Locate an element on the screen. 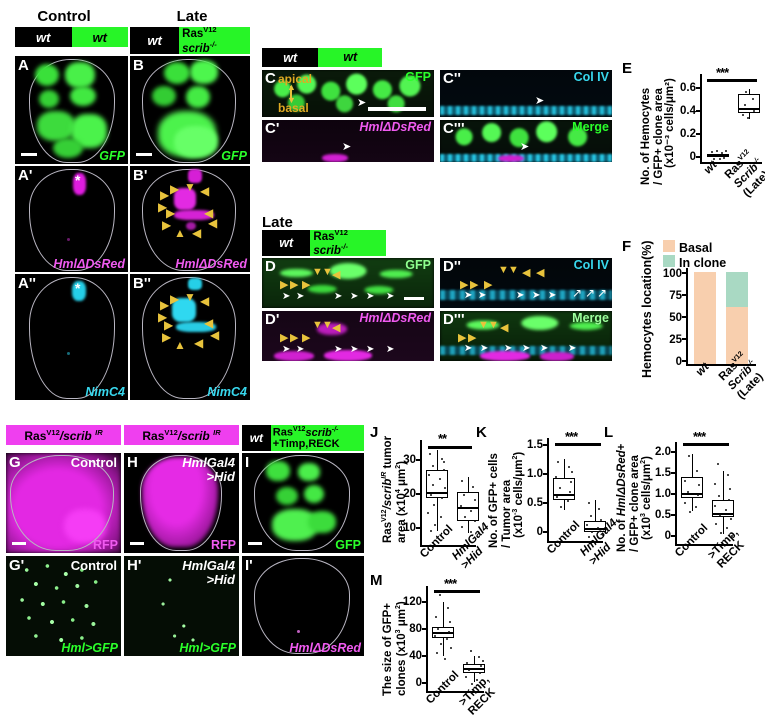 This screenshot has height=718, width=765. panel-E-ytick: 0 is located at coordinates (692, 157).